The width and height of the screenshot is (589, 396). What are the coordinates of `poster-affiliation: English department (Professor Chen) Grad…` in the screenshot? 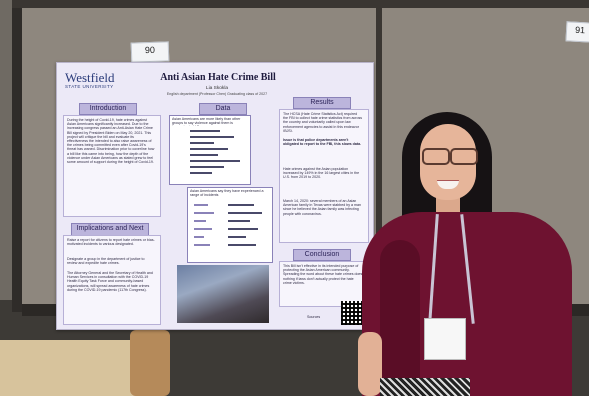 It's located at (217, 94).